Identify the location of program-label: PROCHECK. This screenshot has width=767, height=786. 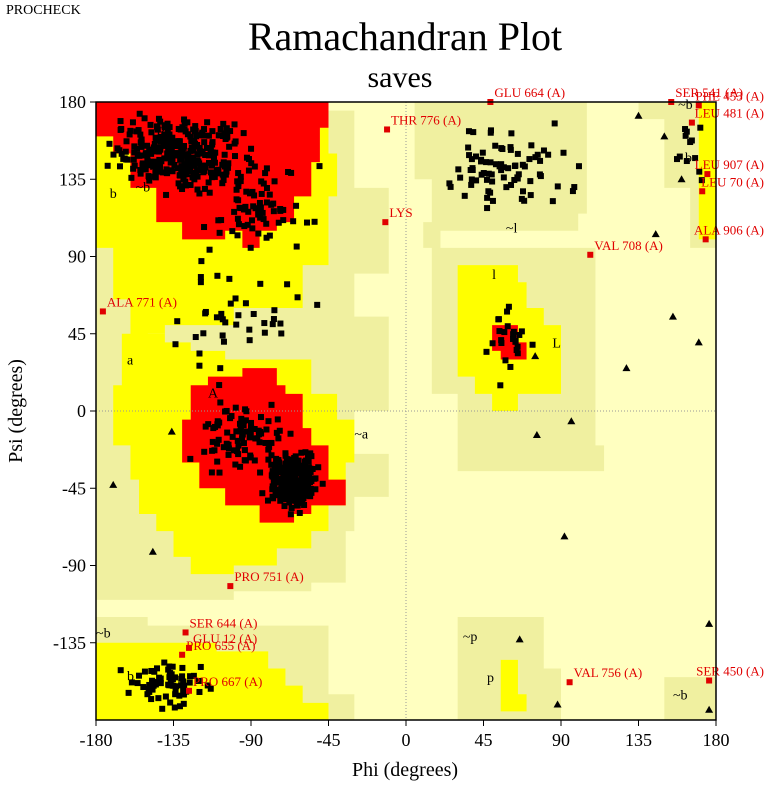
(43, 10).